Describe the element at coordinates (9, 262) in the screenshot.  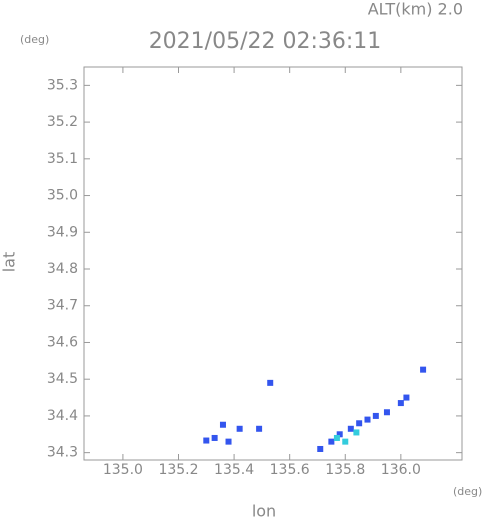
I see `y-axis-label: lat` at that location.